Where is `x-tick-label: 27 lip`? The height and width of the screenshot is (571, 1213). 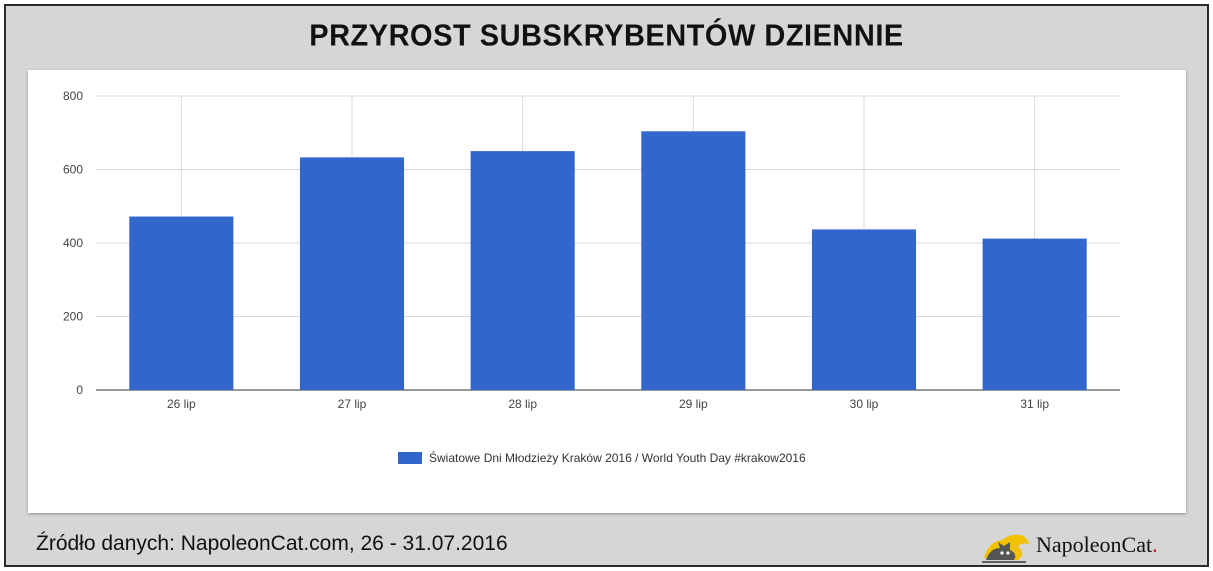 x-tick-label: 27 lip is located at coordinates (352, 404).